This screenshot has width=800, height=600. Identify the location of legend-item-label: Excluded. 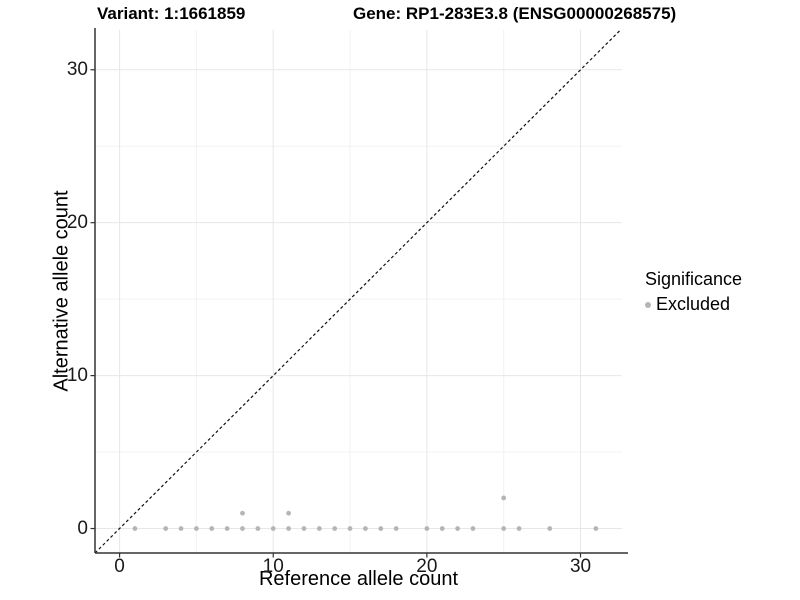
(693, 304).